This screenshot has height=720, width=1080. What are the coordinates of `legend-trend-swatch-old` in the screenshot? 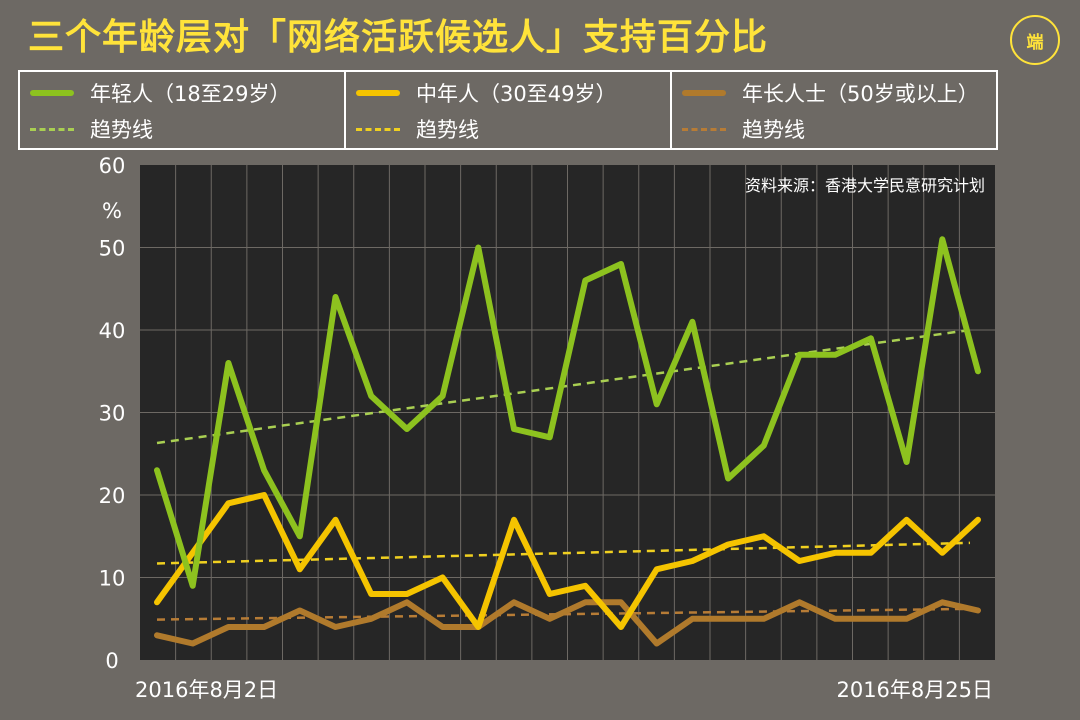 It's located at (704, 129).